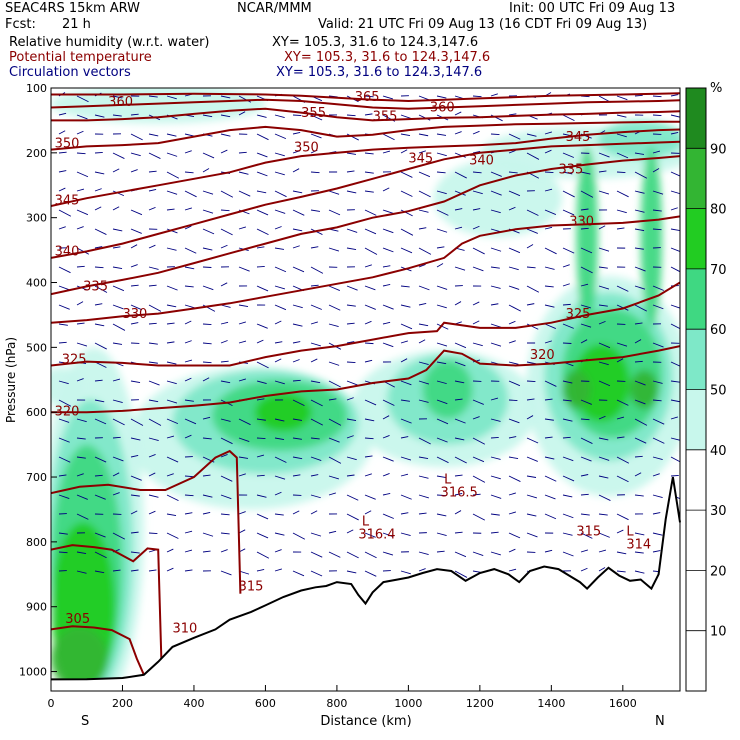 The width and height of the screenshot is (740, 740). Describe the element at coordinates (36, 218) in the screenshot. I see `y-tick-label: 300` at that location.